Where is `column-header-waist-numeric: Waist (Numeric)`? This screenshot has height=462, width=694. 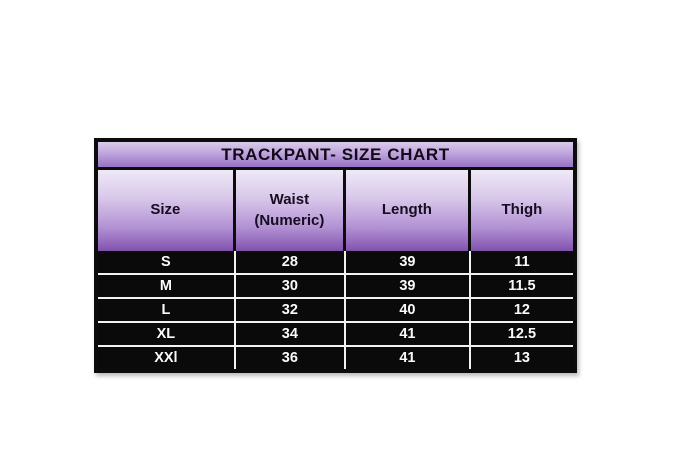 column-header-waist-numeric: Waist (Numeric) is located at coordinates (290, 210).